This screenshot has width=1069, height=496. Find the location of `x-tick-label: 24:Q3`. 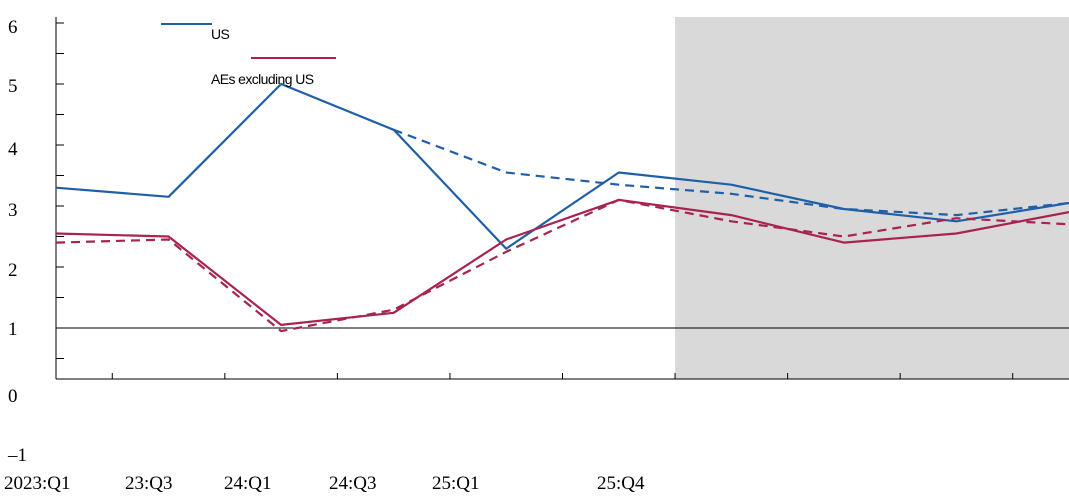

x-tick-label: 24:Q3 is located at coordinates (353, 483).